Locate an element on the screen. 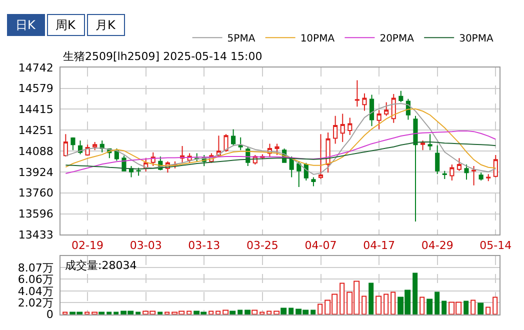 This screenshot has height=330, width=524. x-tick-label: 03-25 is located at coordinates (262, 245).